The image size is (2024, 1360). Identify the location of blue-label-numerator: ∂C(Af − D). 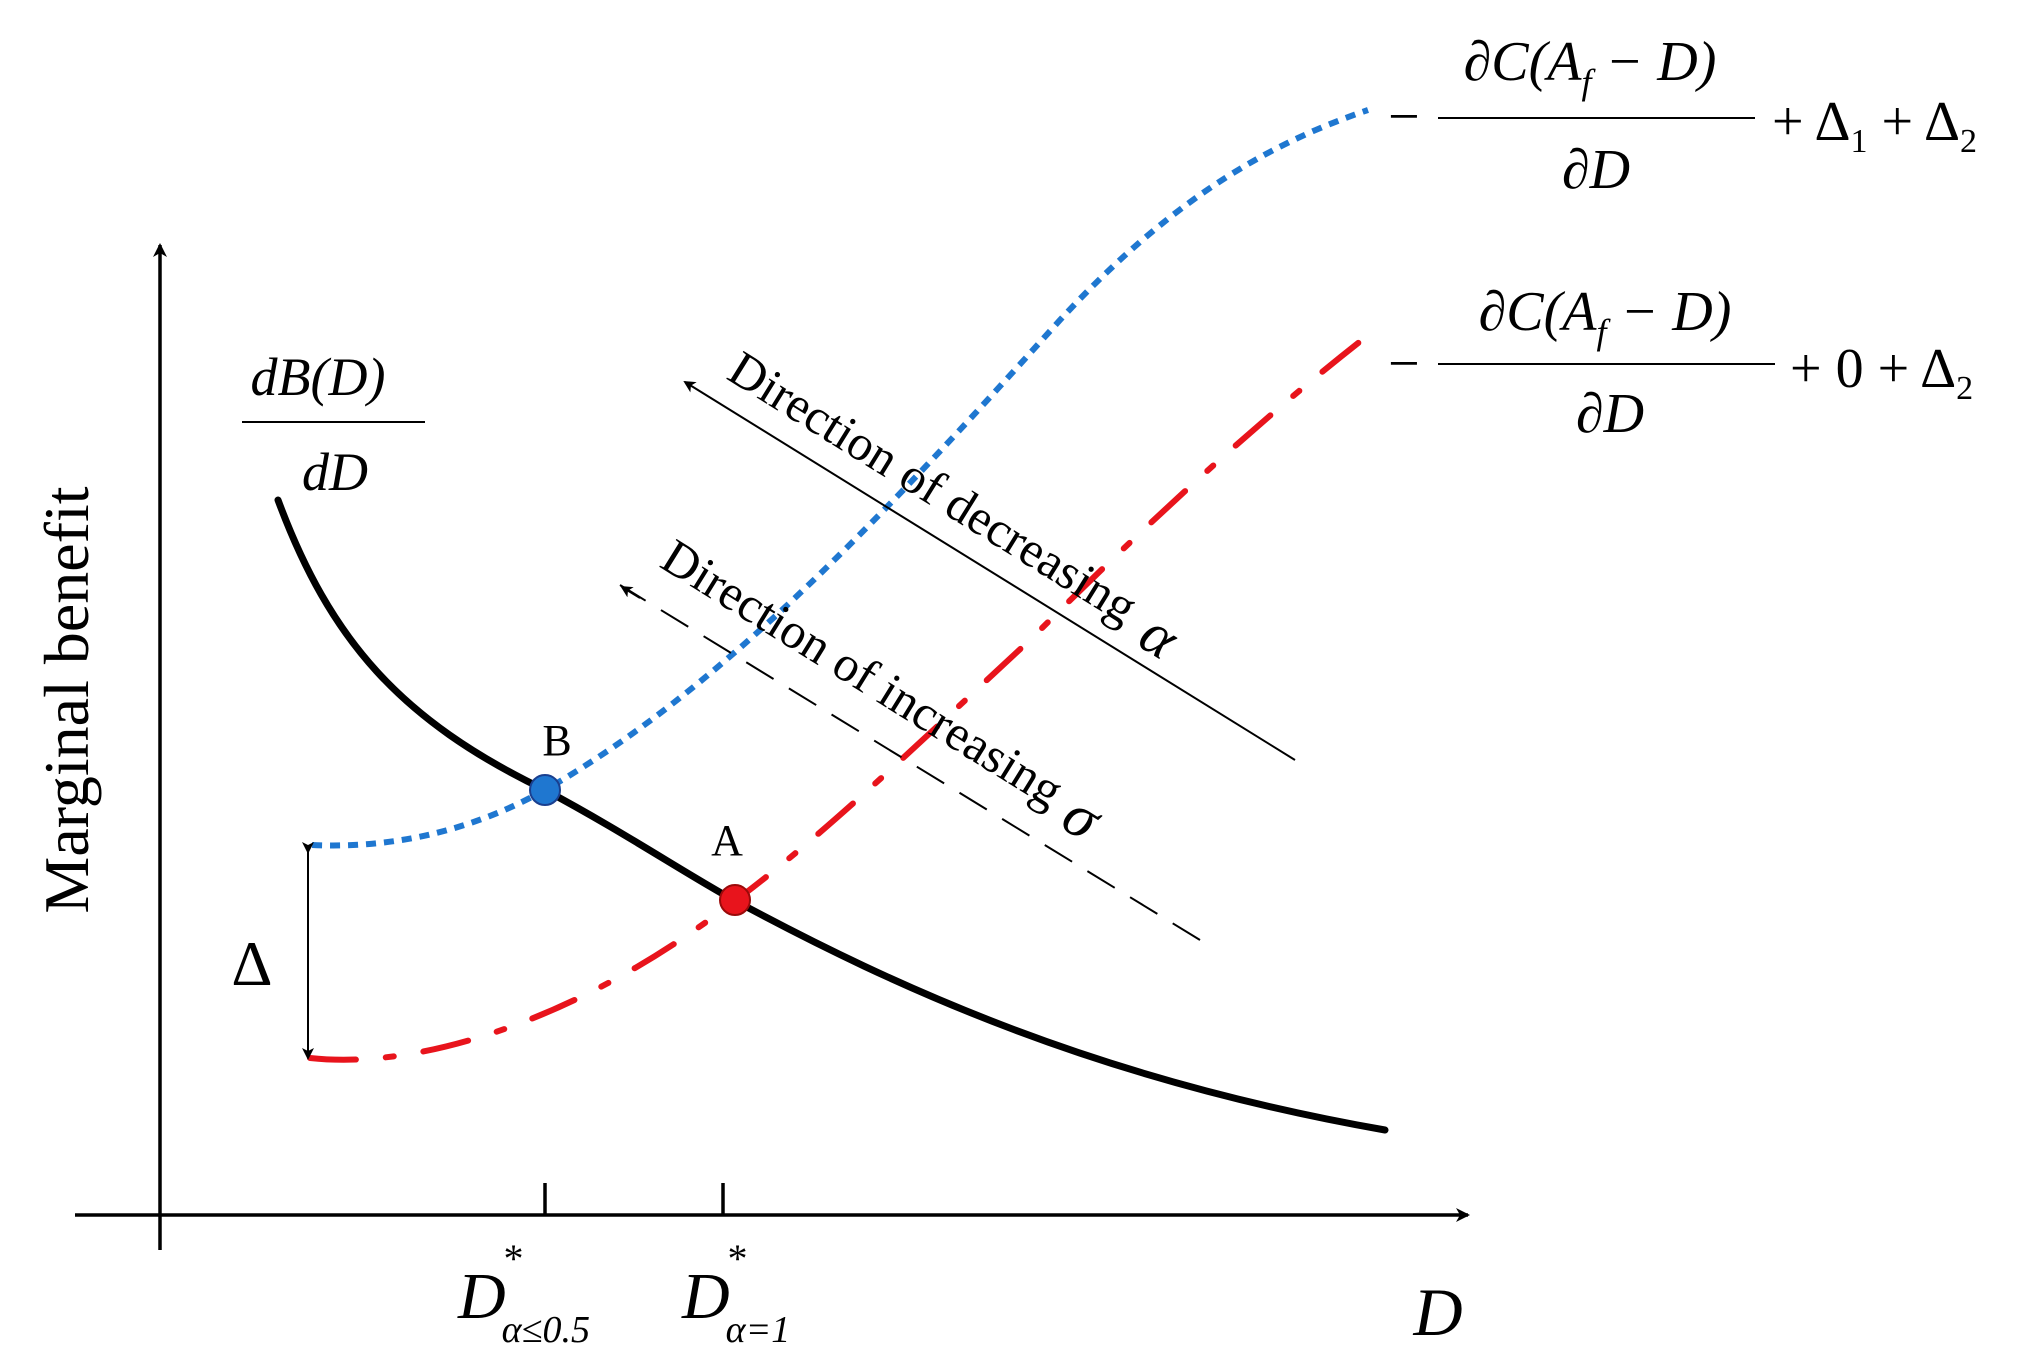
(1590, 66).